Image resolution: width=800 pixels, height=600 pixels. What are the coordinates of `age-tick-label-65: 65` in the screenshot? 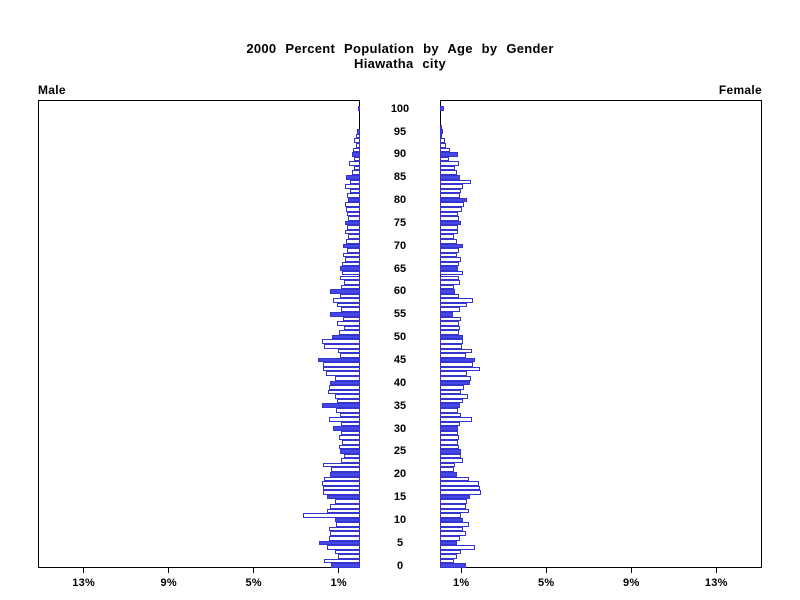 It's located at (400, 268).